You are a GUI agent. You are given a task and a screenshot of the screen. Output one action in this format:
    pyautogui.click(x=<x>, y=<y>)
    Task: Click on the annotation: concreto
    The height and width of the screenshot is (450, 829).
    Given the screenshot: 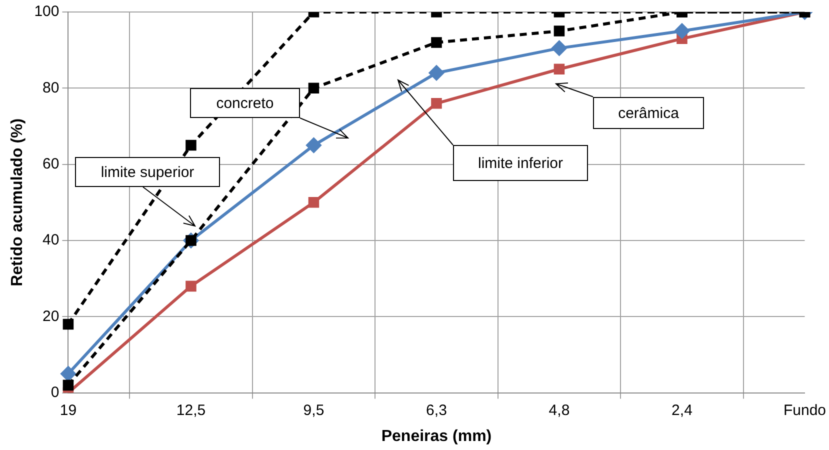 What is the action you would take?
    pyautogui.click(x=245, y=103)
    